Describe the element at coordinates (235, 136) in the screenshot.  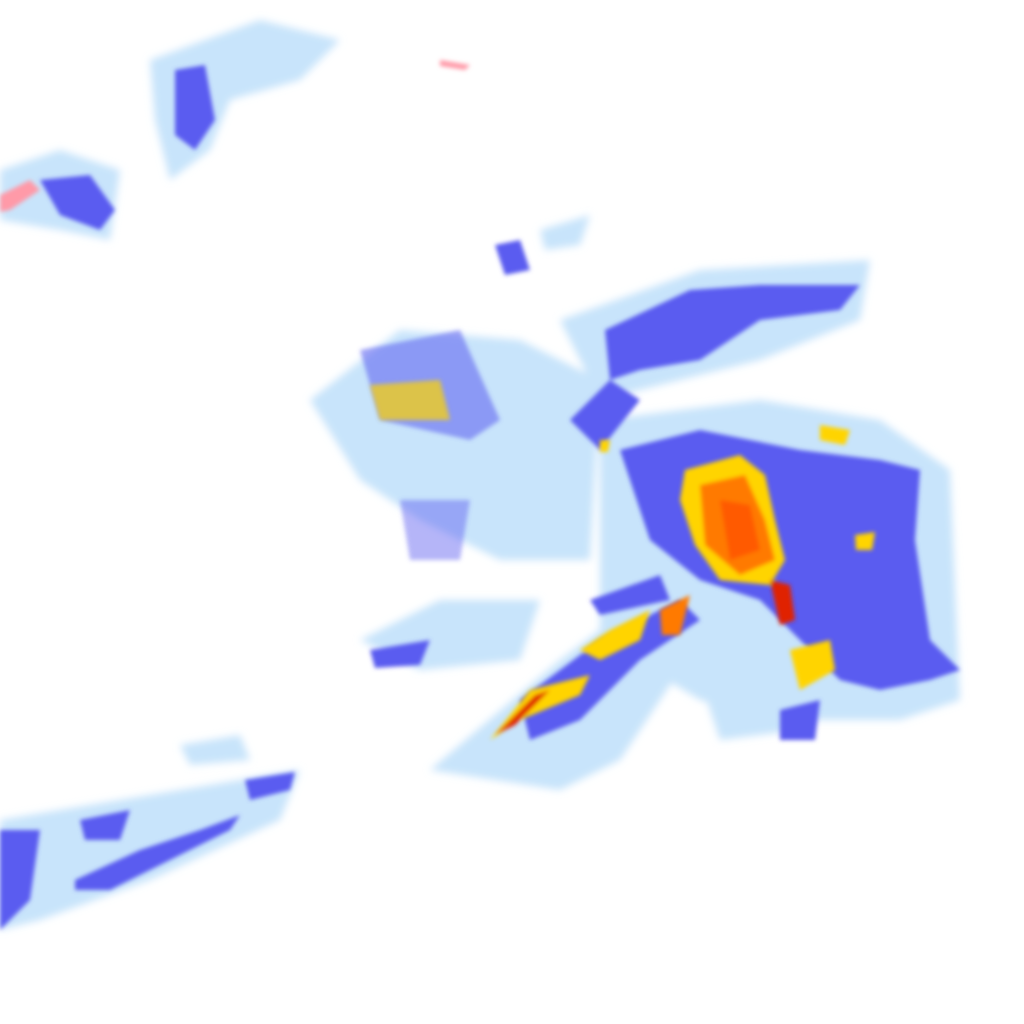
I see `trace-precipitation-layer` at that location.